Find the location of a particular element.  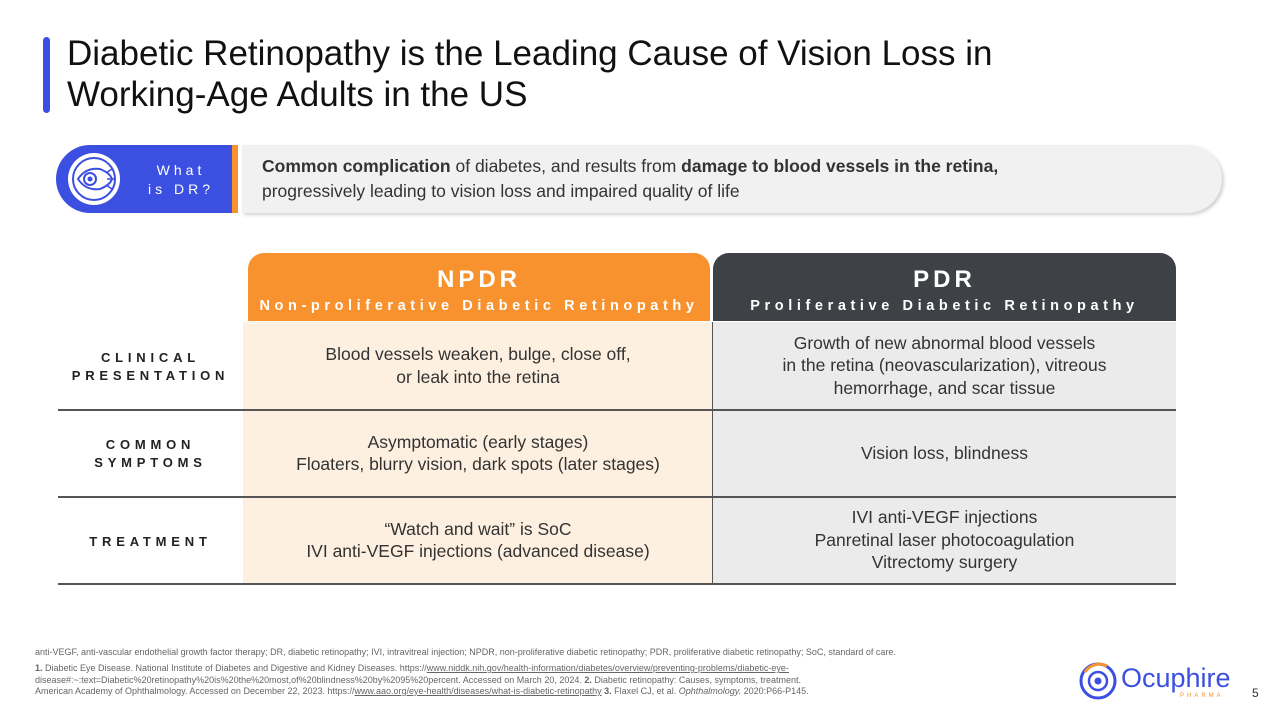

cell-line: Vitrectomy surgery is located at coordinates (944, 562).